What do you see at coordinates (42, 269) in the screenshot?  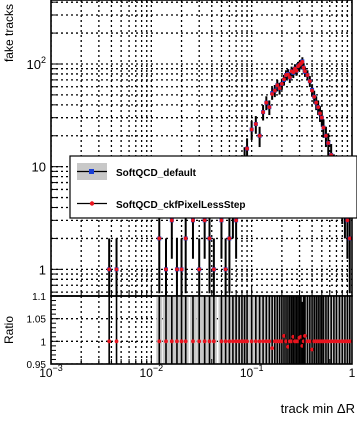 I see `top-ytick-label: 1` at bounding box center [42, 269].